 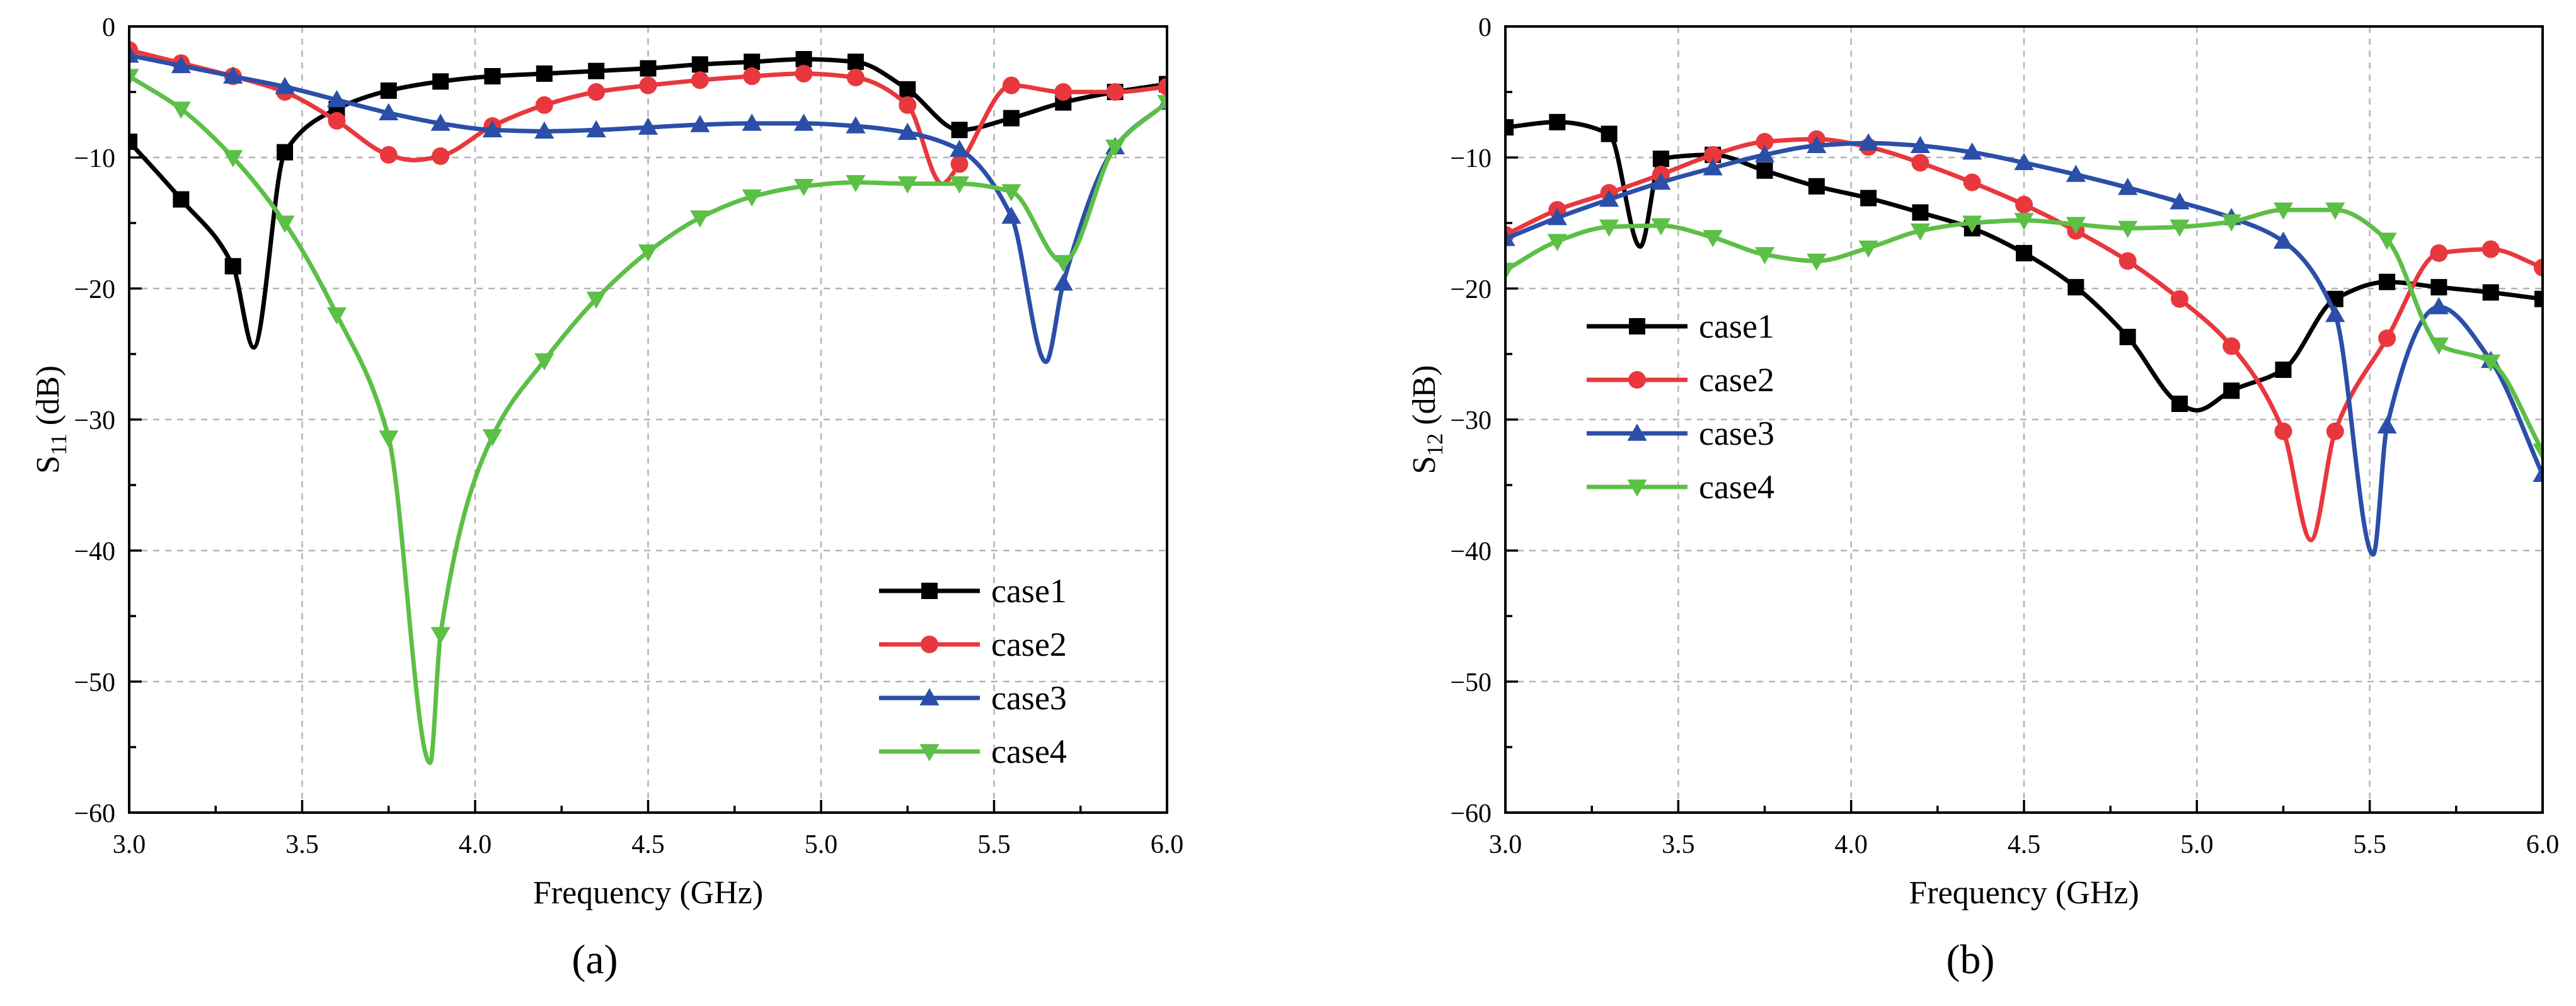 What do you see at coordinates (50, 419) in the screenshot?
I see `y-axis-title: S11 (dB)` at bounding box center [50, 419].